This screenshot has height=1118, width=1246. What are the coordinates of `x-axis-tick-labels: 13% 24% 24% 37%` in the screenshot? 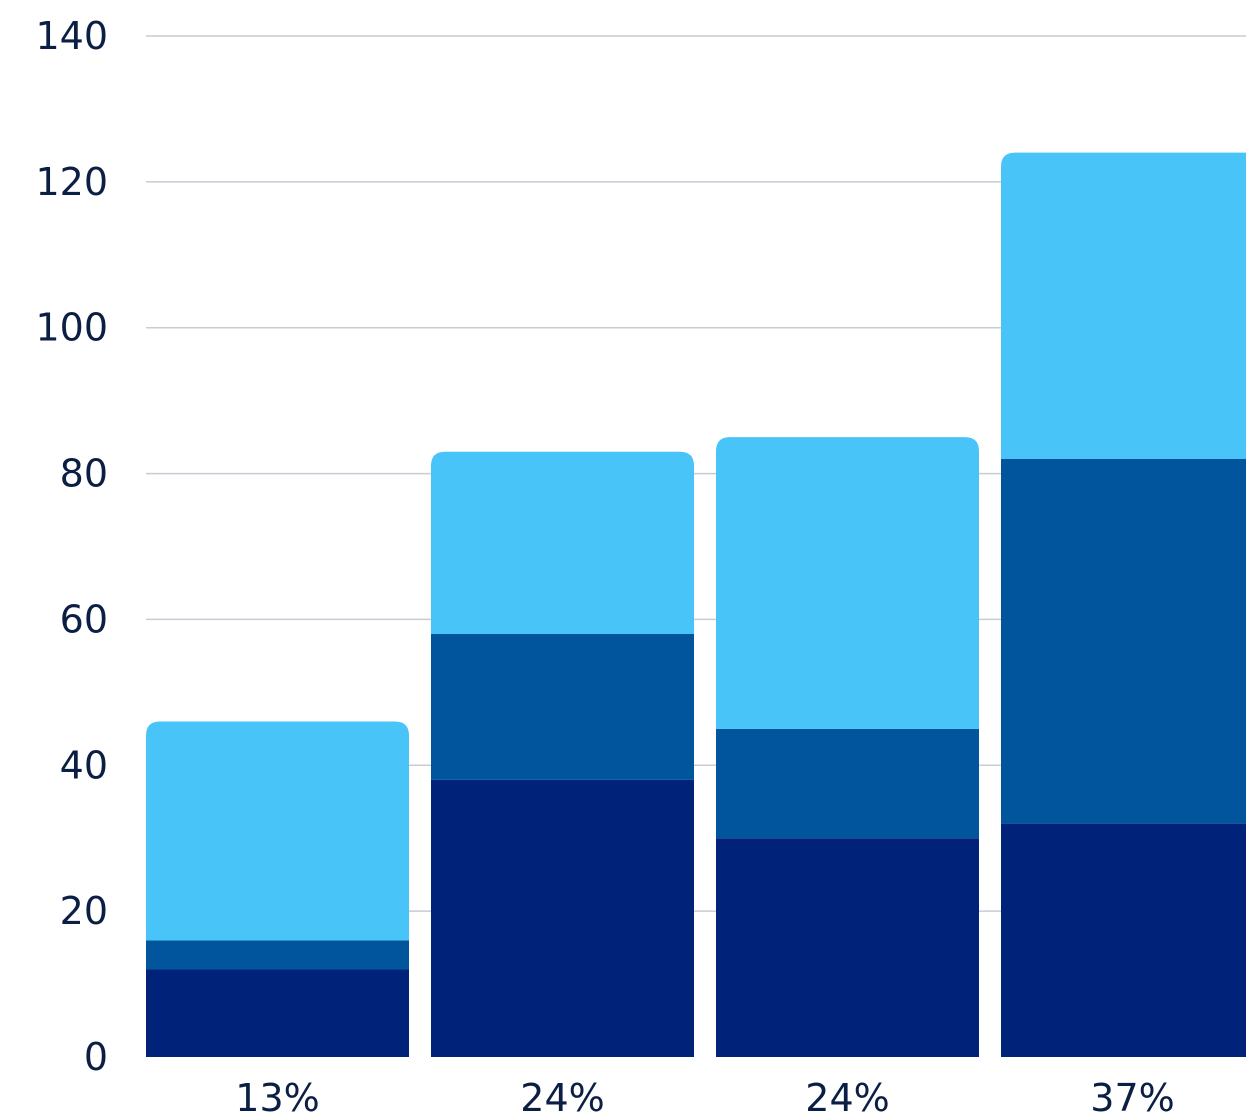 It's located at (704, 1097).